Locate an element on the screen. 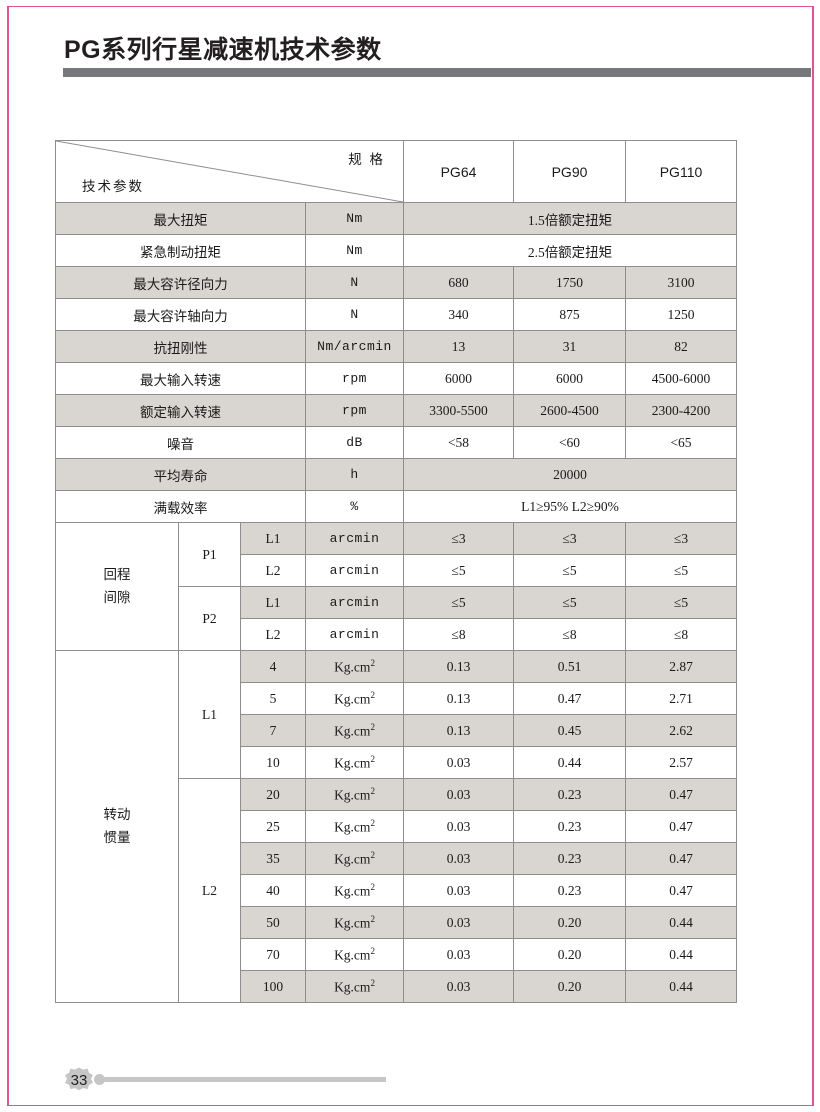  inertia-stage-label-l2: L2 is located at coordinates (209, 890).